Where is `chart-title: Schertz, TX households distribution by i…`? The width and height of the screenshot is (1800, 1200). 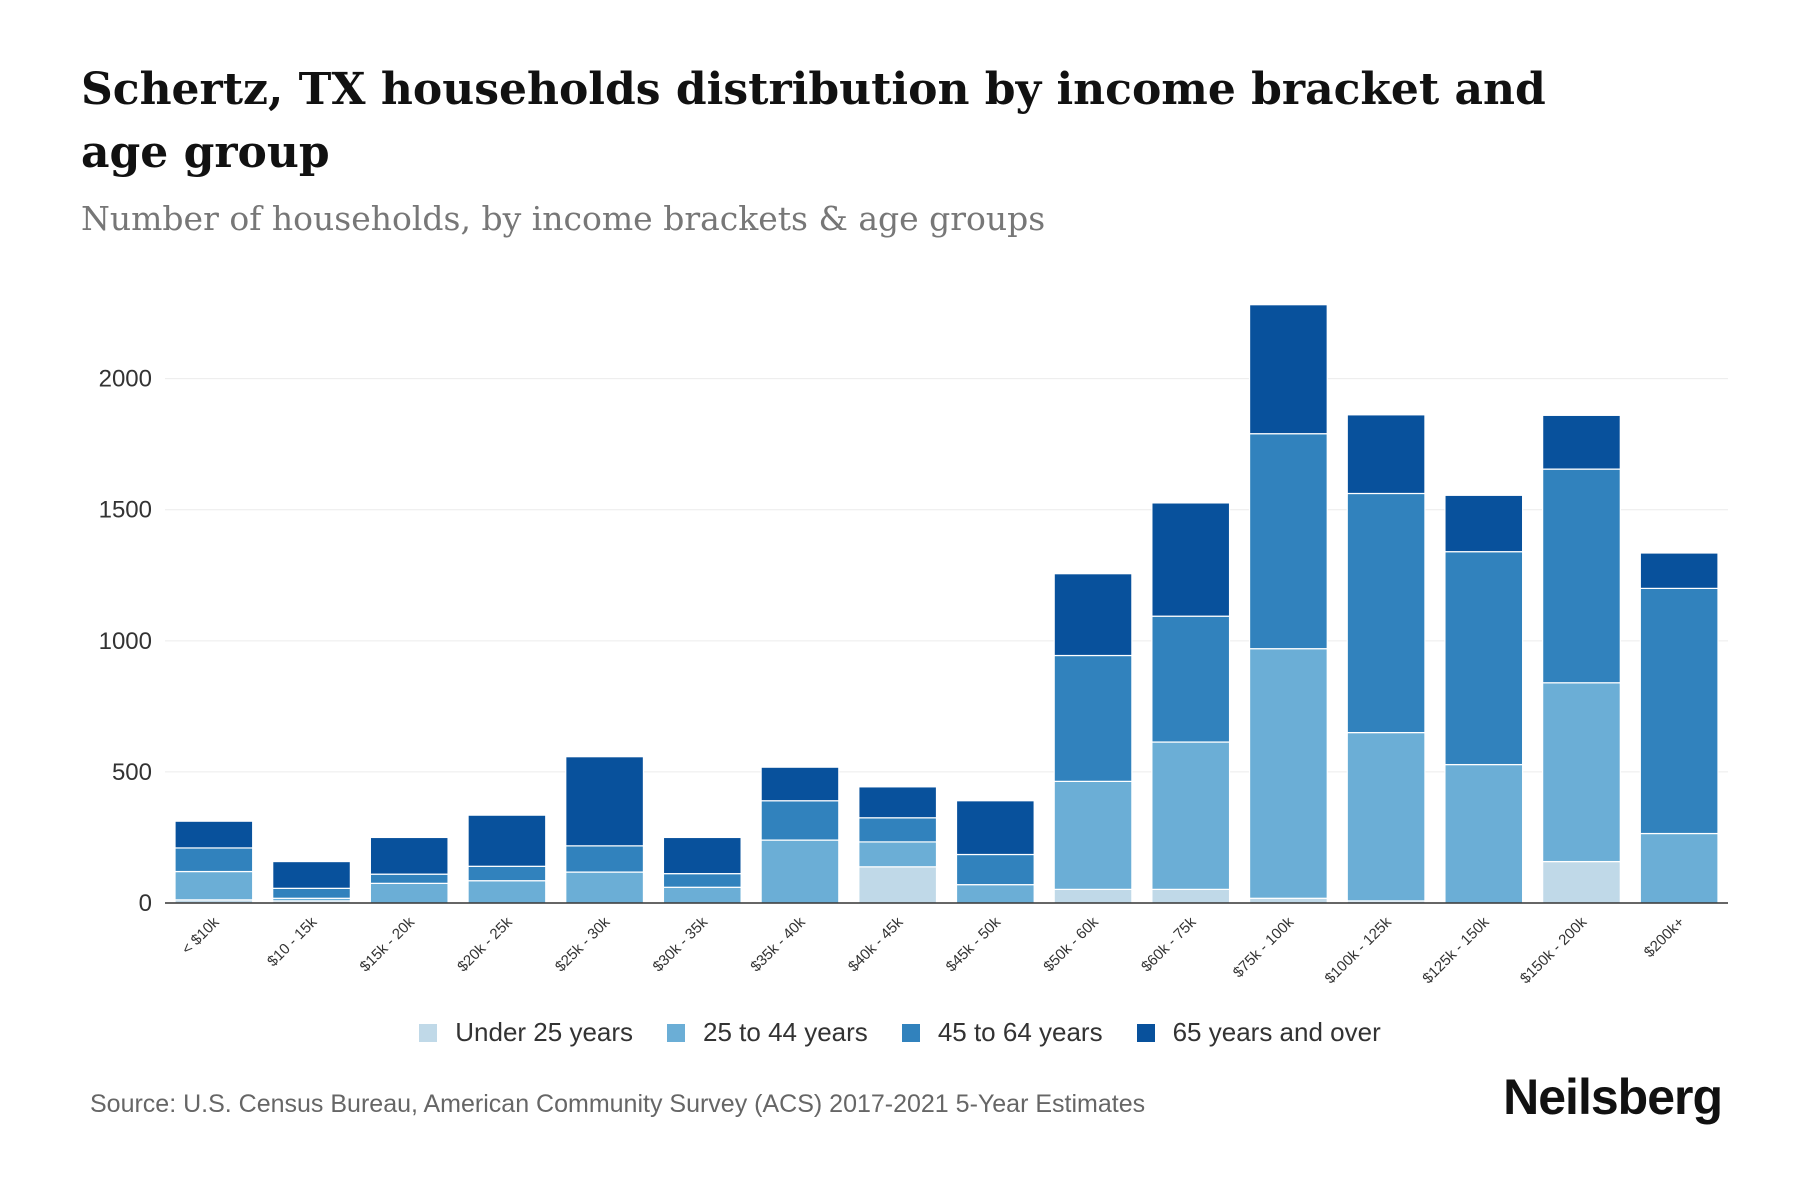 chart-title: Schertz, TX households distribution by i… is located at coordinates (813, 121).